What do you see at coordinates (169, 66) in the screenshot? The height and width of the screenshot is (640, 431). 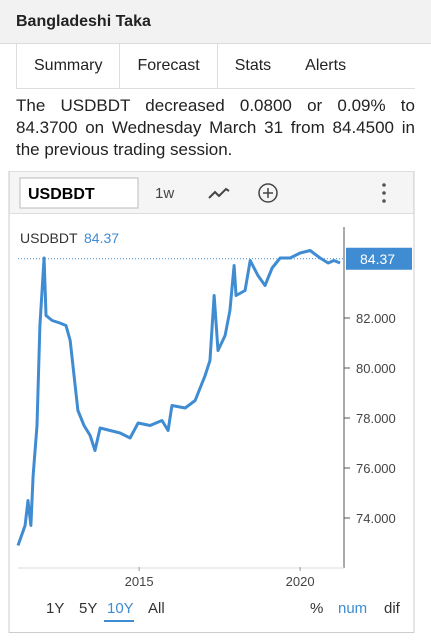 I see `tab: Forecast` at bounding box center [169, 66].